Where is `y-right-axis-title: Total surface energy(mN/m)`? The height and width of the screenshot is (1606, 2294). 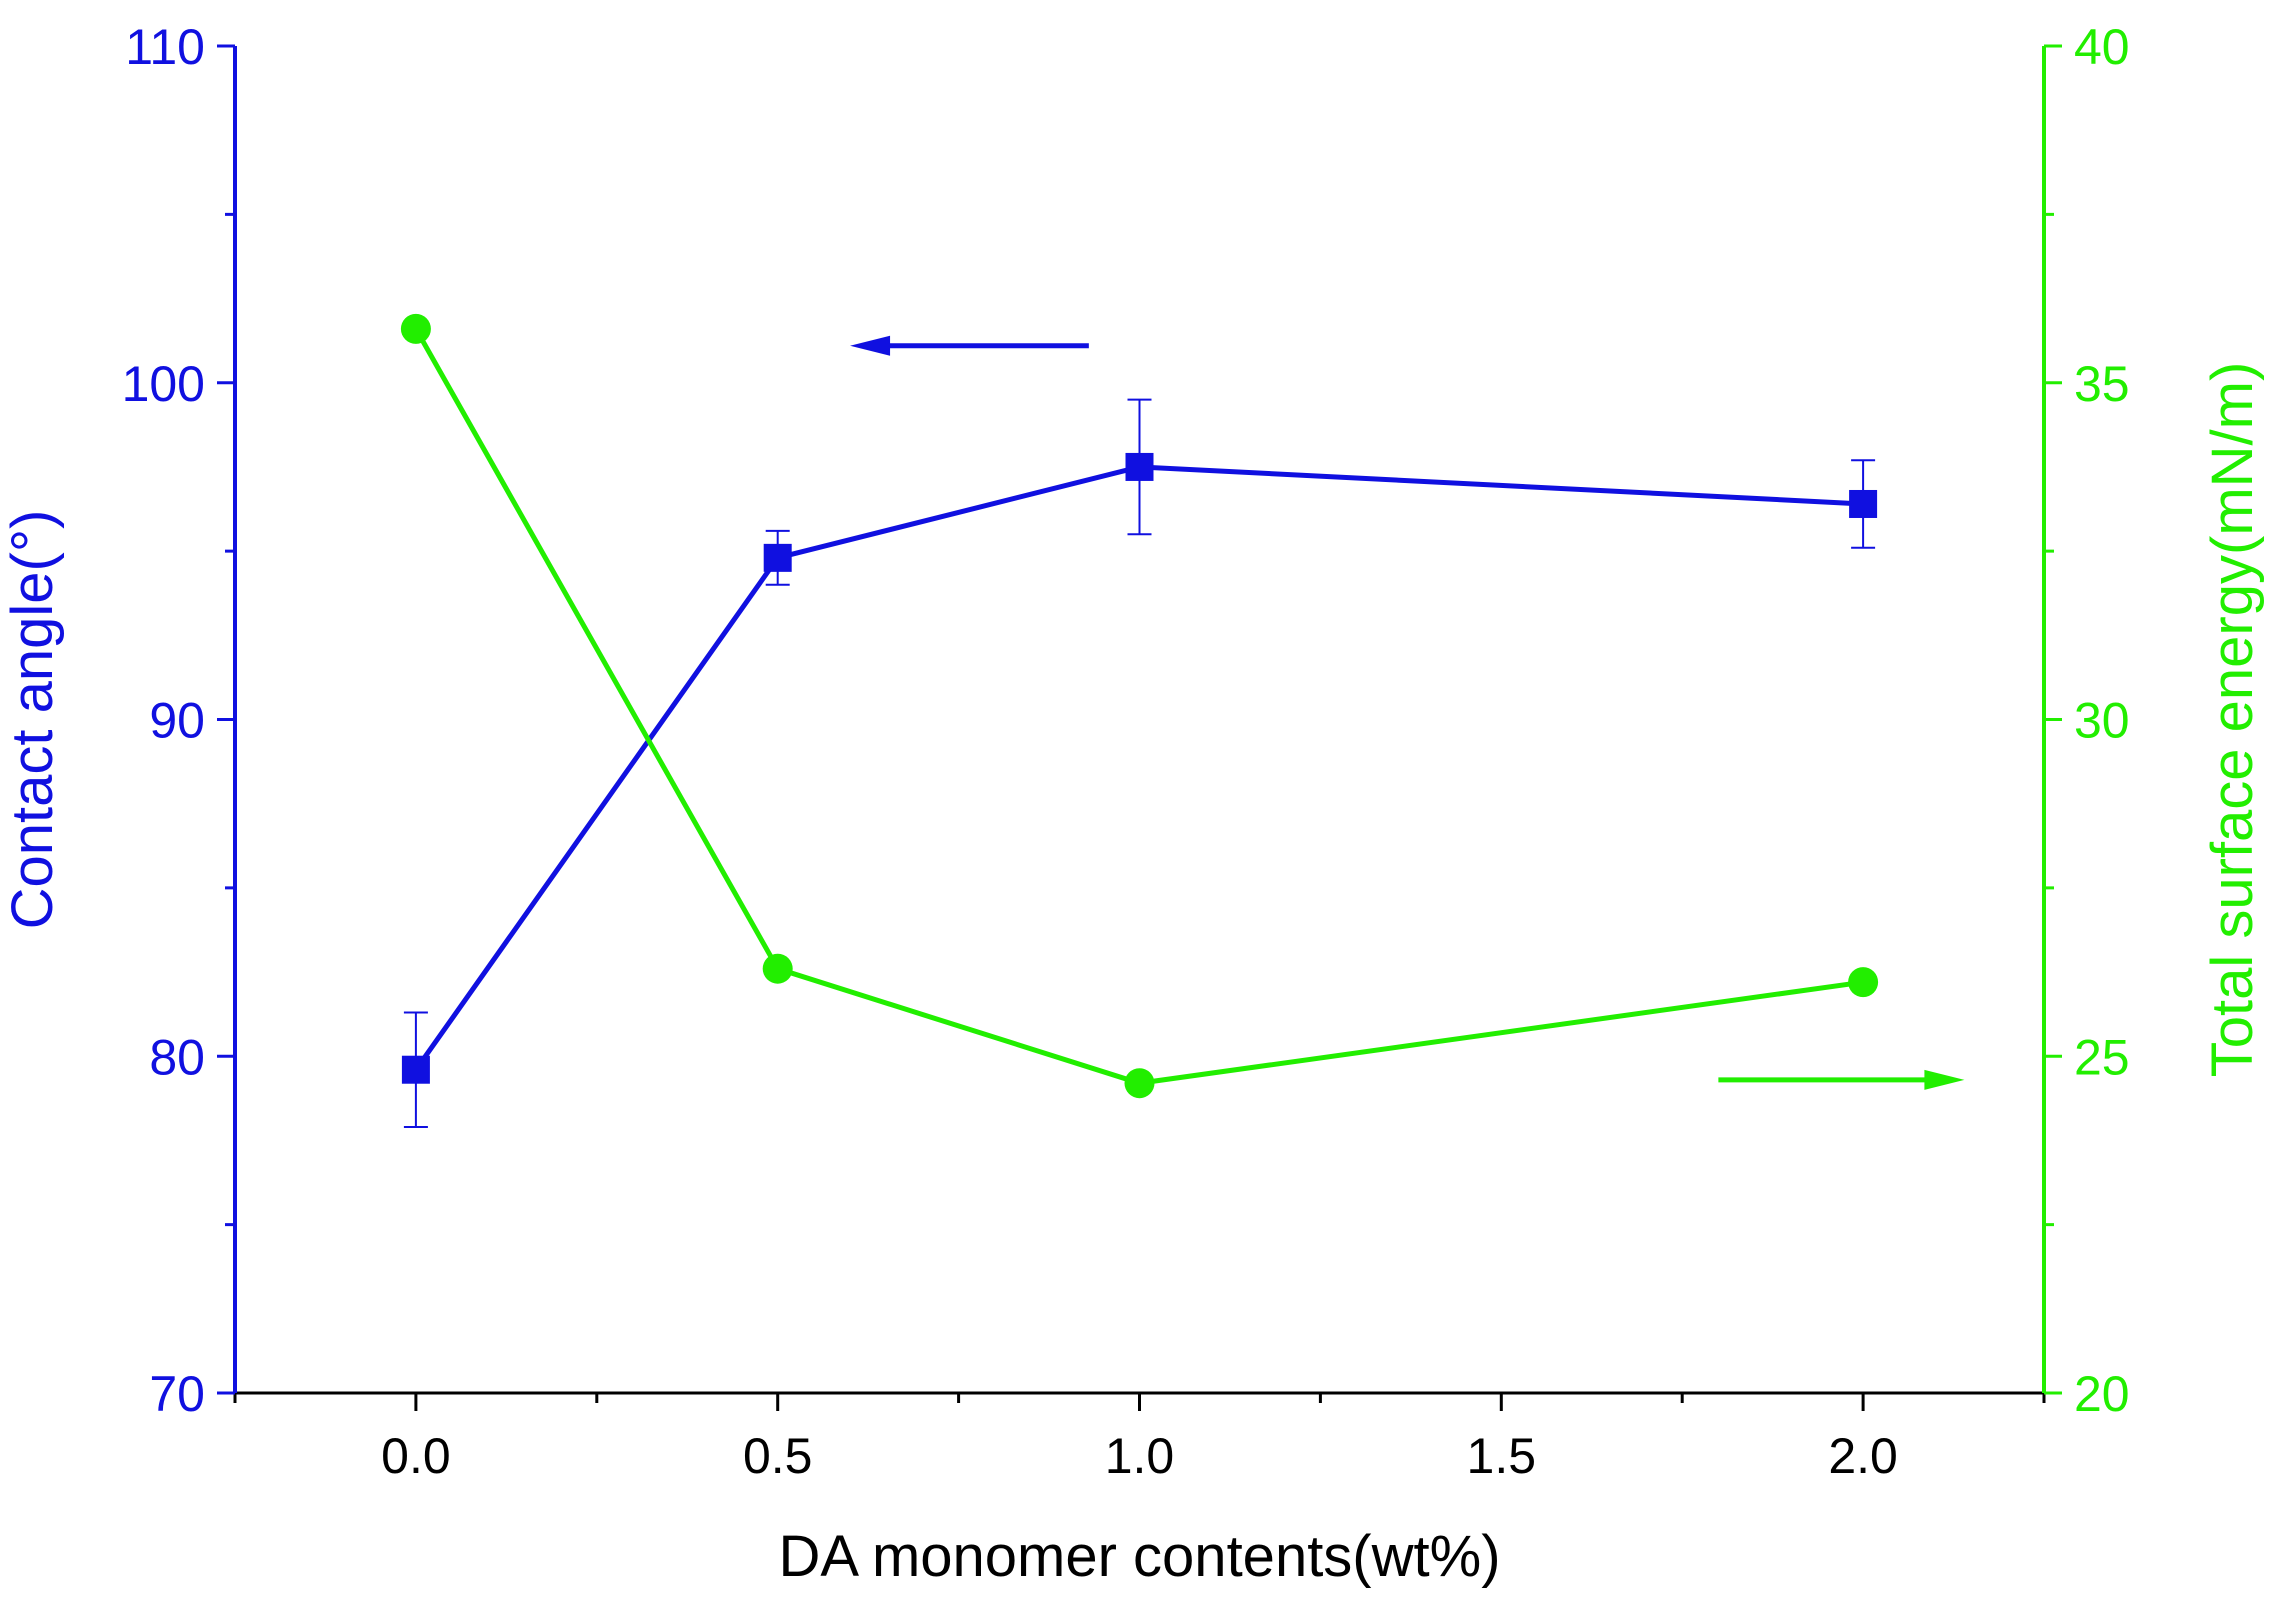
y-right-axis-title: Total surface energy(mN/m) is located at coordinates (2232, 720).